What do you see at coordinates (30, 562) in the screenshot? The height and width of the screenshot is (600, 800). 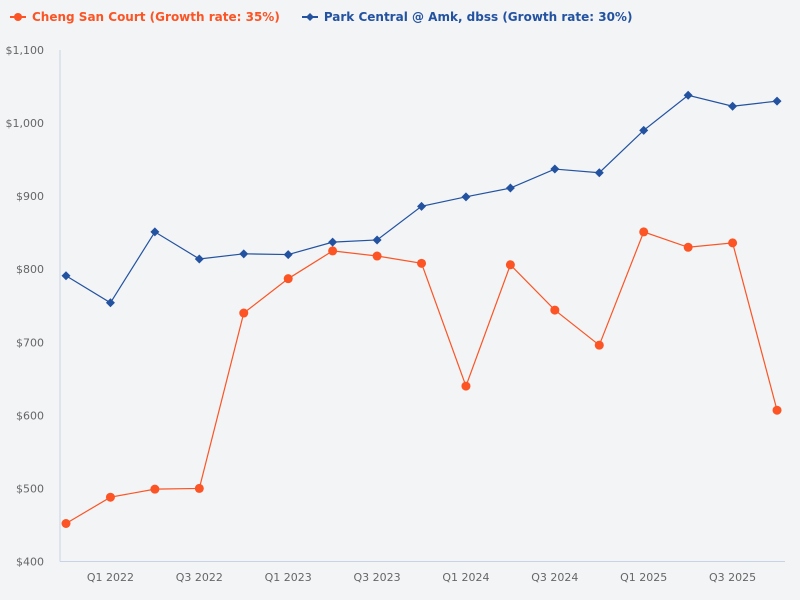 I see `y-tick-label: $400` at bounding box center [30, 562].